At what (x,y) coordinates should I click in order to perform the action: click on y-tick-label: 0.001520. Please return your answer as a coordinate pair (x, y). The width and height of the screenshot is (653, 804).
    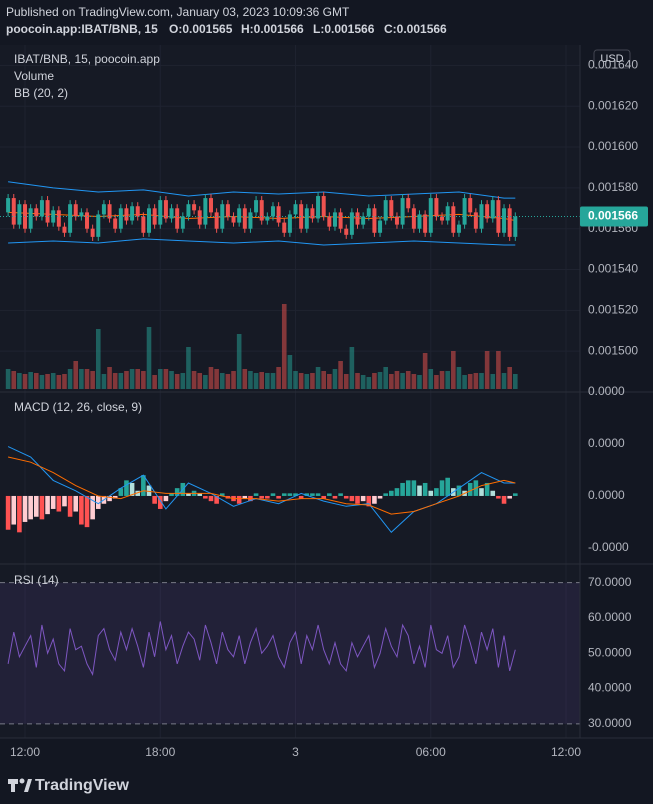
    Looking at the image, I should click on (613, 310).